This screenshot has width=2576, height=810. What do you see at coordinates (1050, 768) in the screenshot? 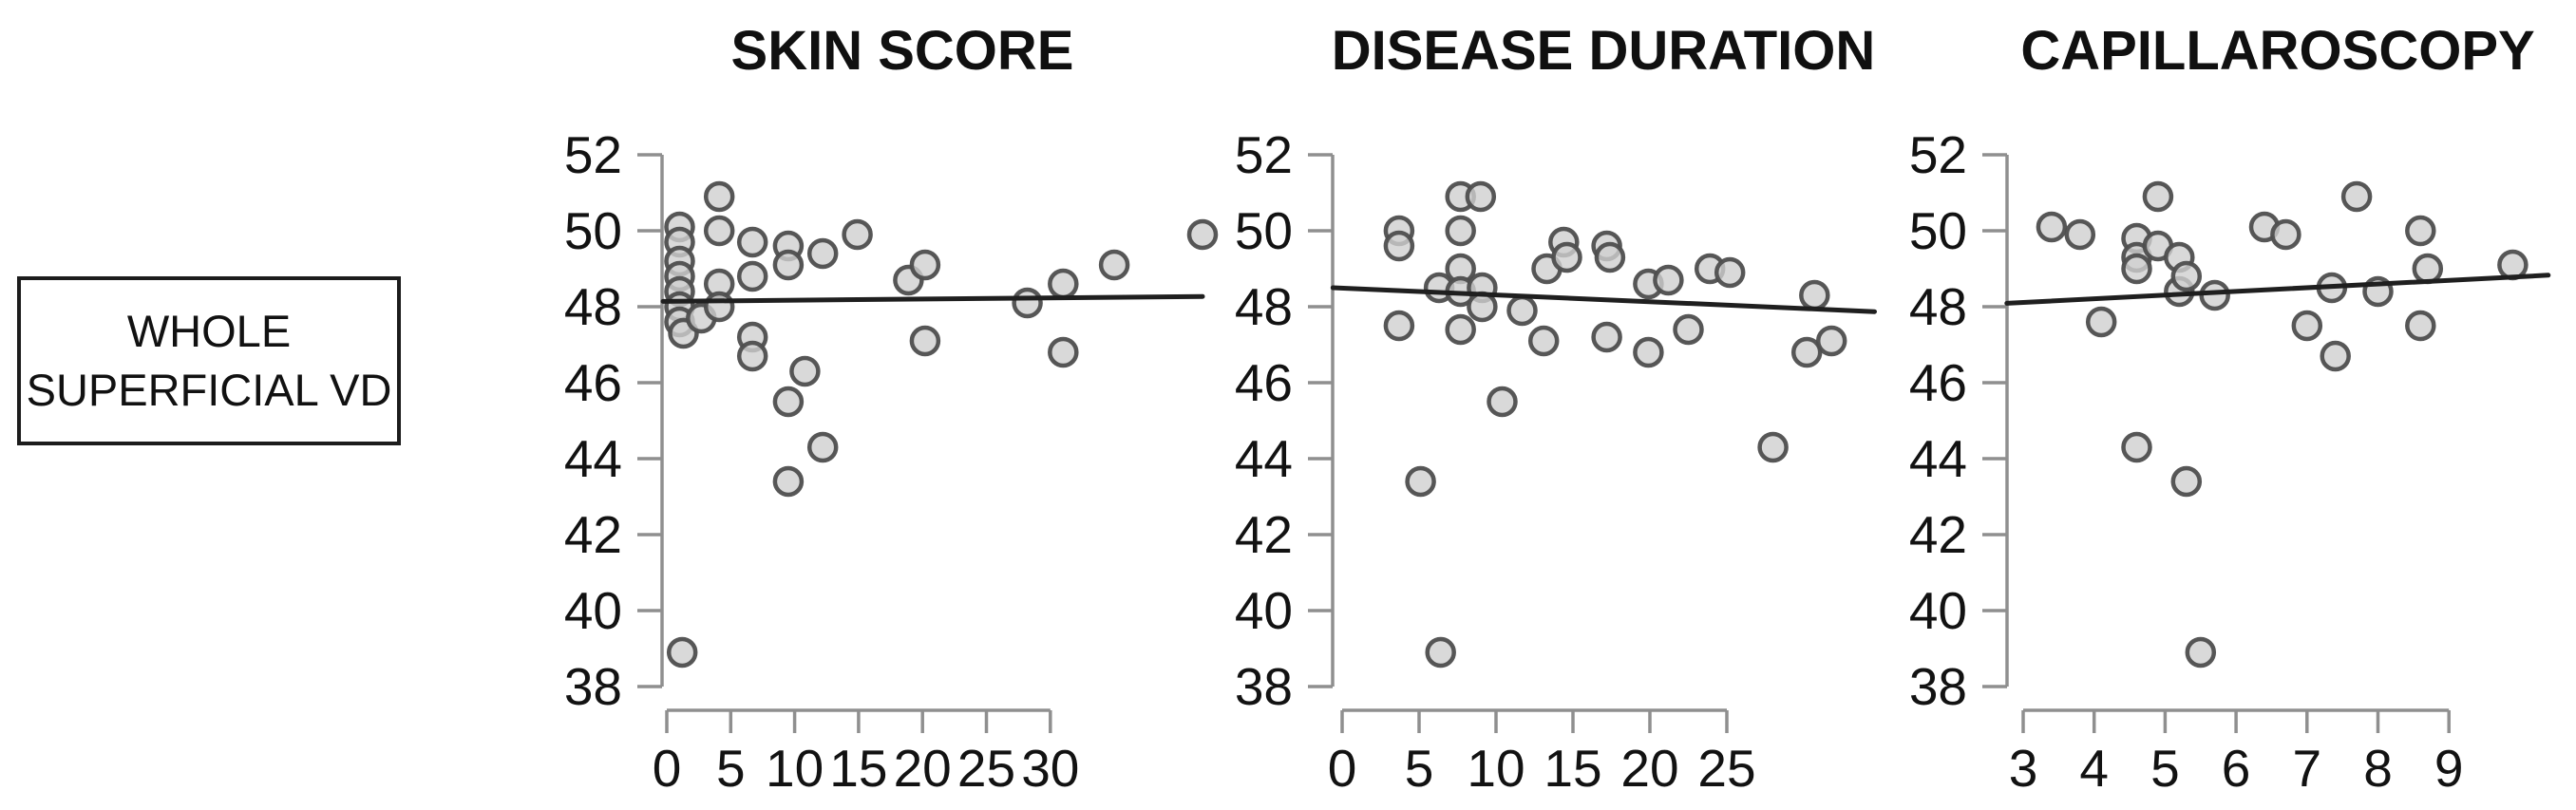
I see `x-axis-tick-label: 30` at bounding box center [1050, 768].